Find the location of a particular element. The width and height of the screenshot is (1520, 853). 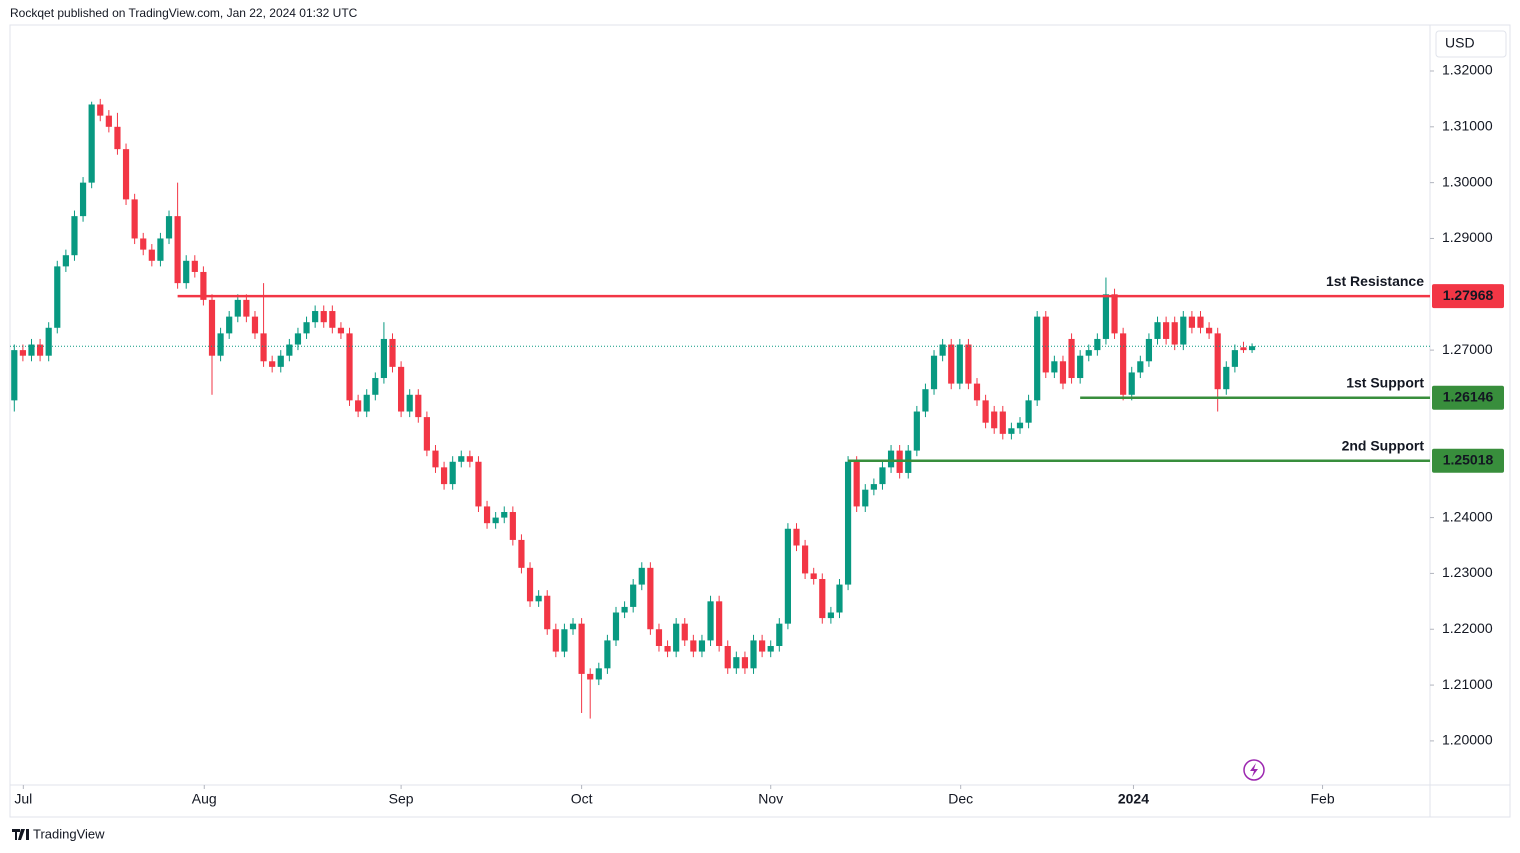

events-icon is located at coordinates (1254, 770).